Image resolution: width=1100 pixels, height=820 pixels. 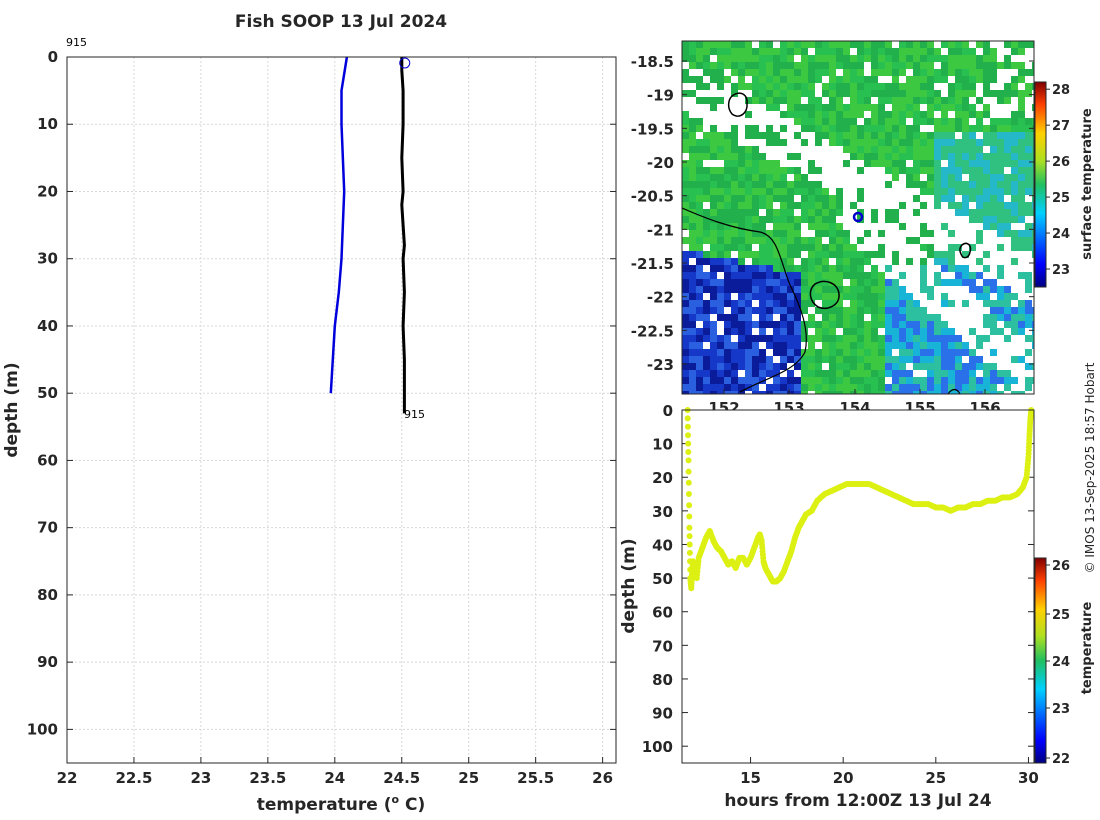 I want to click on sst-colorbar-tick-label: 28, so click(x=1061, y=90).